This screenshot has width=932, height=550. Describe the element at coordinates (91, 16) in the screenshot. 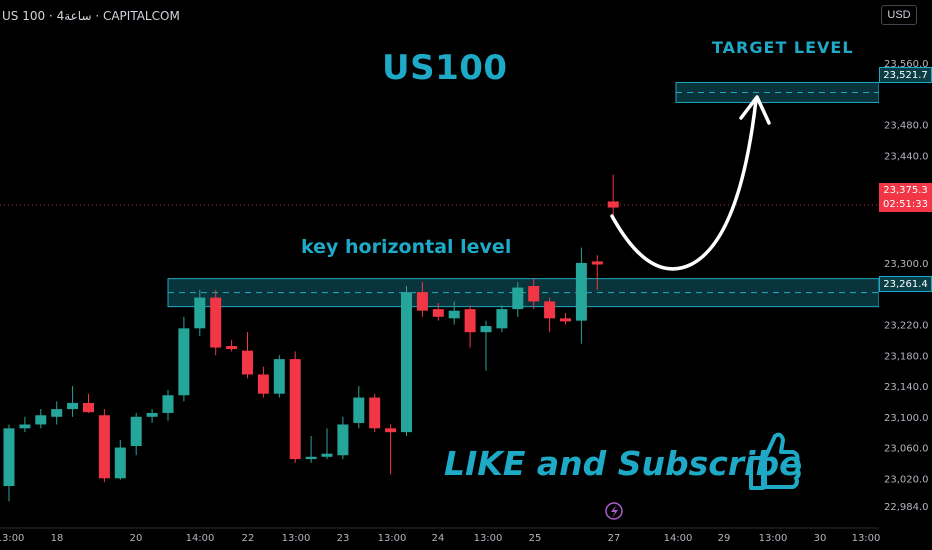

I see `symbol-info: US 100 · 4ساعة · CAPITALCOM` at that location.